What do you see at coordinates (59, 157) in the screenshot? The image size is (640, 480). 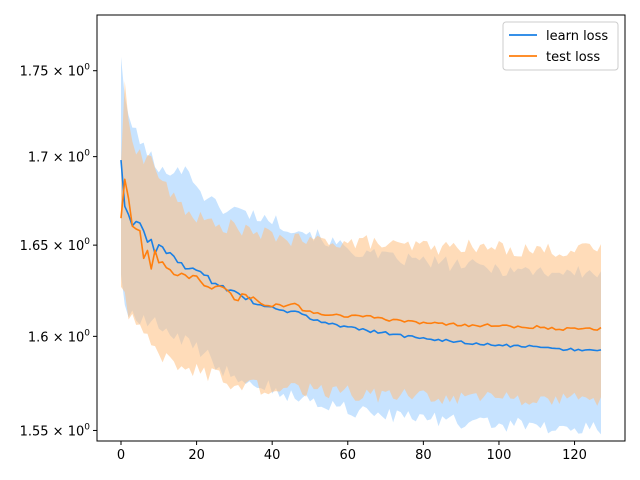 I see `y-tick-label: 1.7 × 100` at bounding box center [59, 157].